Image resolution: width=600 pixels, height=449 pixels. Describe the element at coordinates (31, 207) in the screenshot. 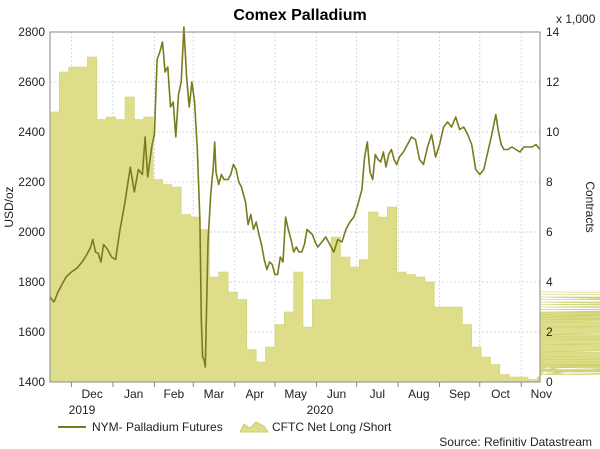

I see `left-axis-ticks: 1400 1600 1800 2000 2200 2400 2600 2800` at that location.